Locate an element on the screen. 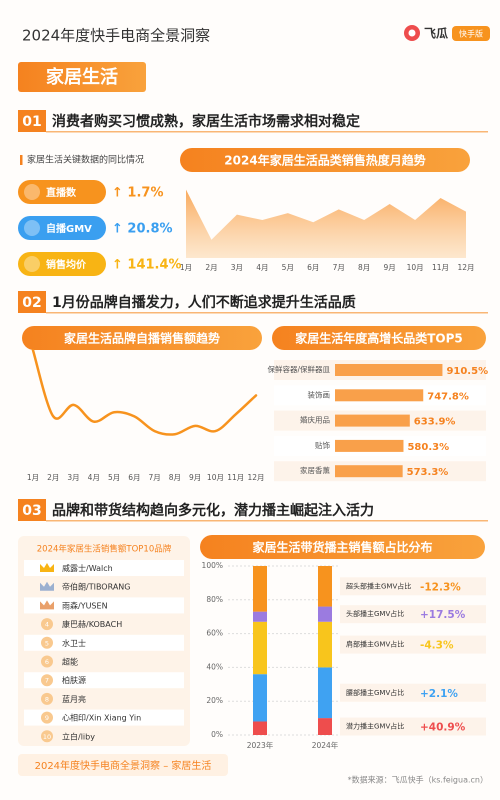  x-tick-label: 10月 is located at coordinates (415, 267).